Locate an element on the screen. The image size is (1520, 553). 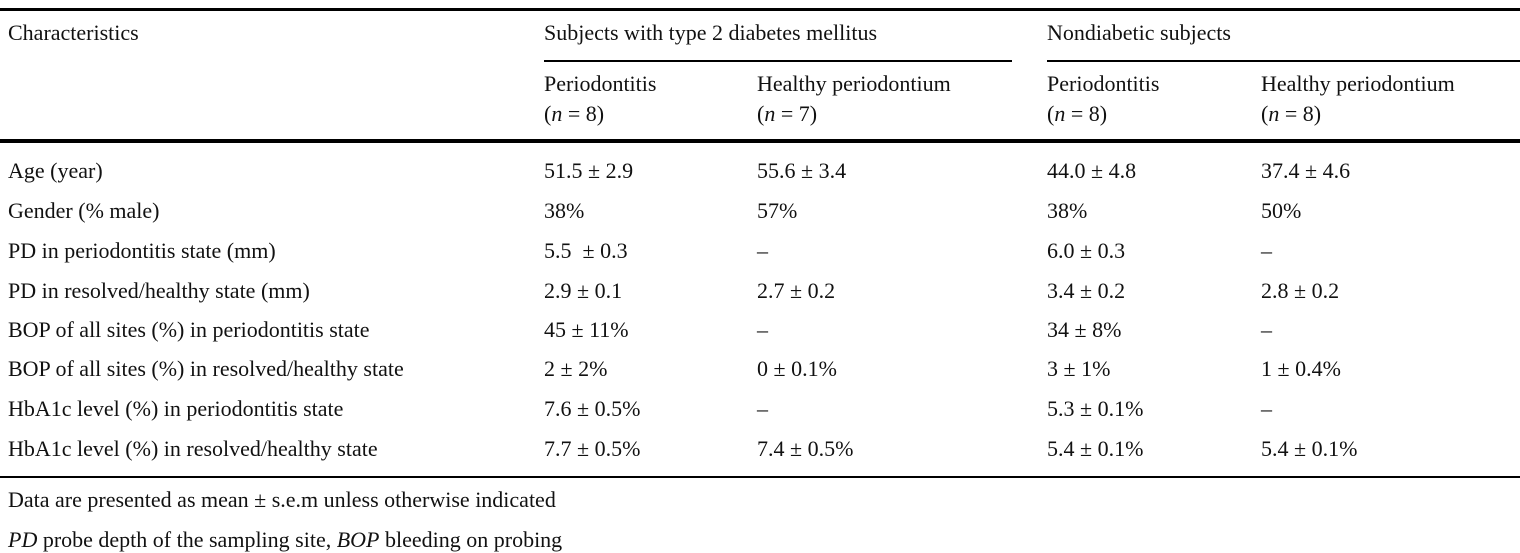
header-group-diabetes: Subjects with type 2 diabetes mellitus is located at coordinates (711, 32).